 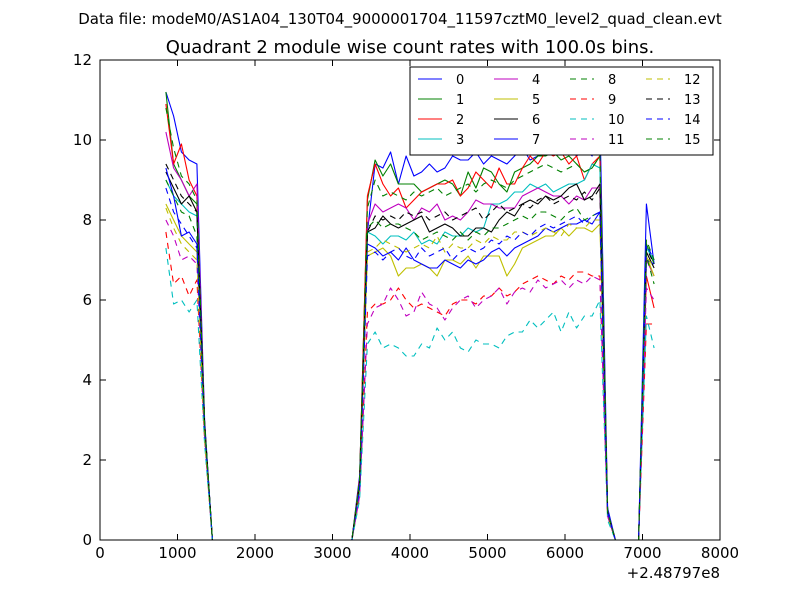 What do you see at coordinates (692, 100) in the screenshot?
I see `legend-label: 13` at bounding box center [692, 100].